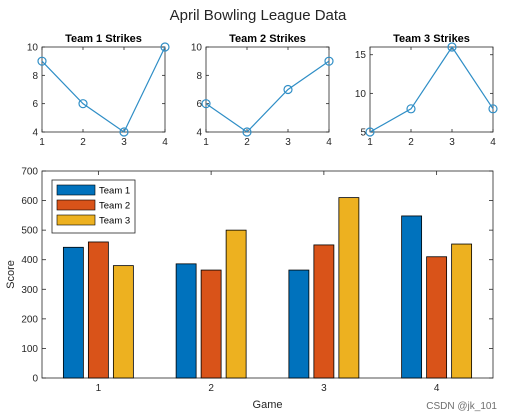 The width and height of the screenshot is (513, 419). Describe the element at coordinates (103, 39) in the screenshot. I see `plot-title: Team 1 Strikes` at that location.